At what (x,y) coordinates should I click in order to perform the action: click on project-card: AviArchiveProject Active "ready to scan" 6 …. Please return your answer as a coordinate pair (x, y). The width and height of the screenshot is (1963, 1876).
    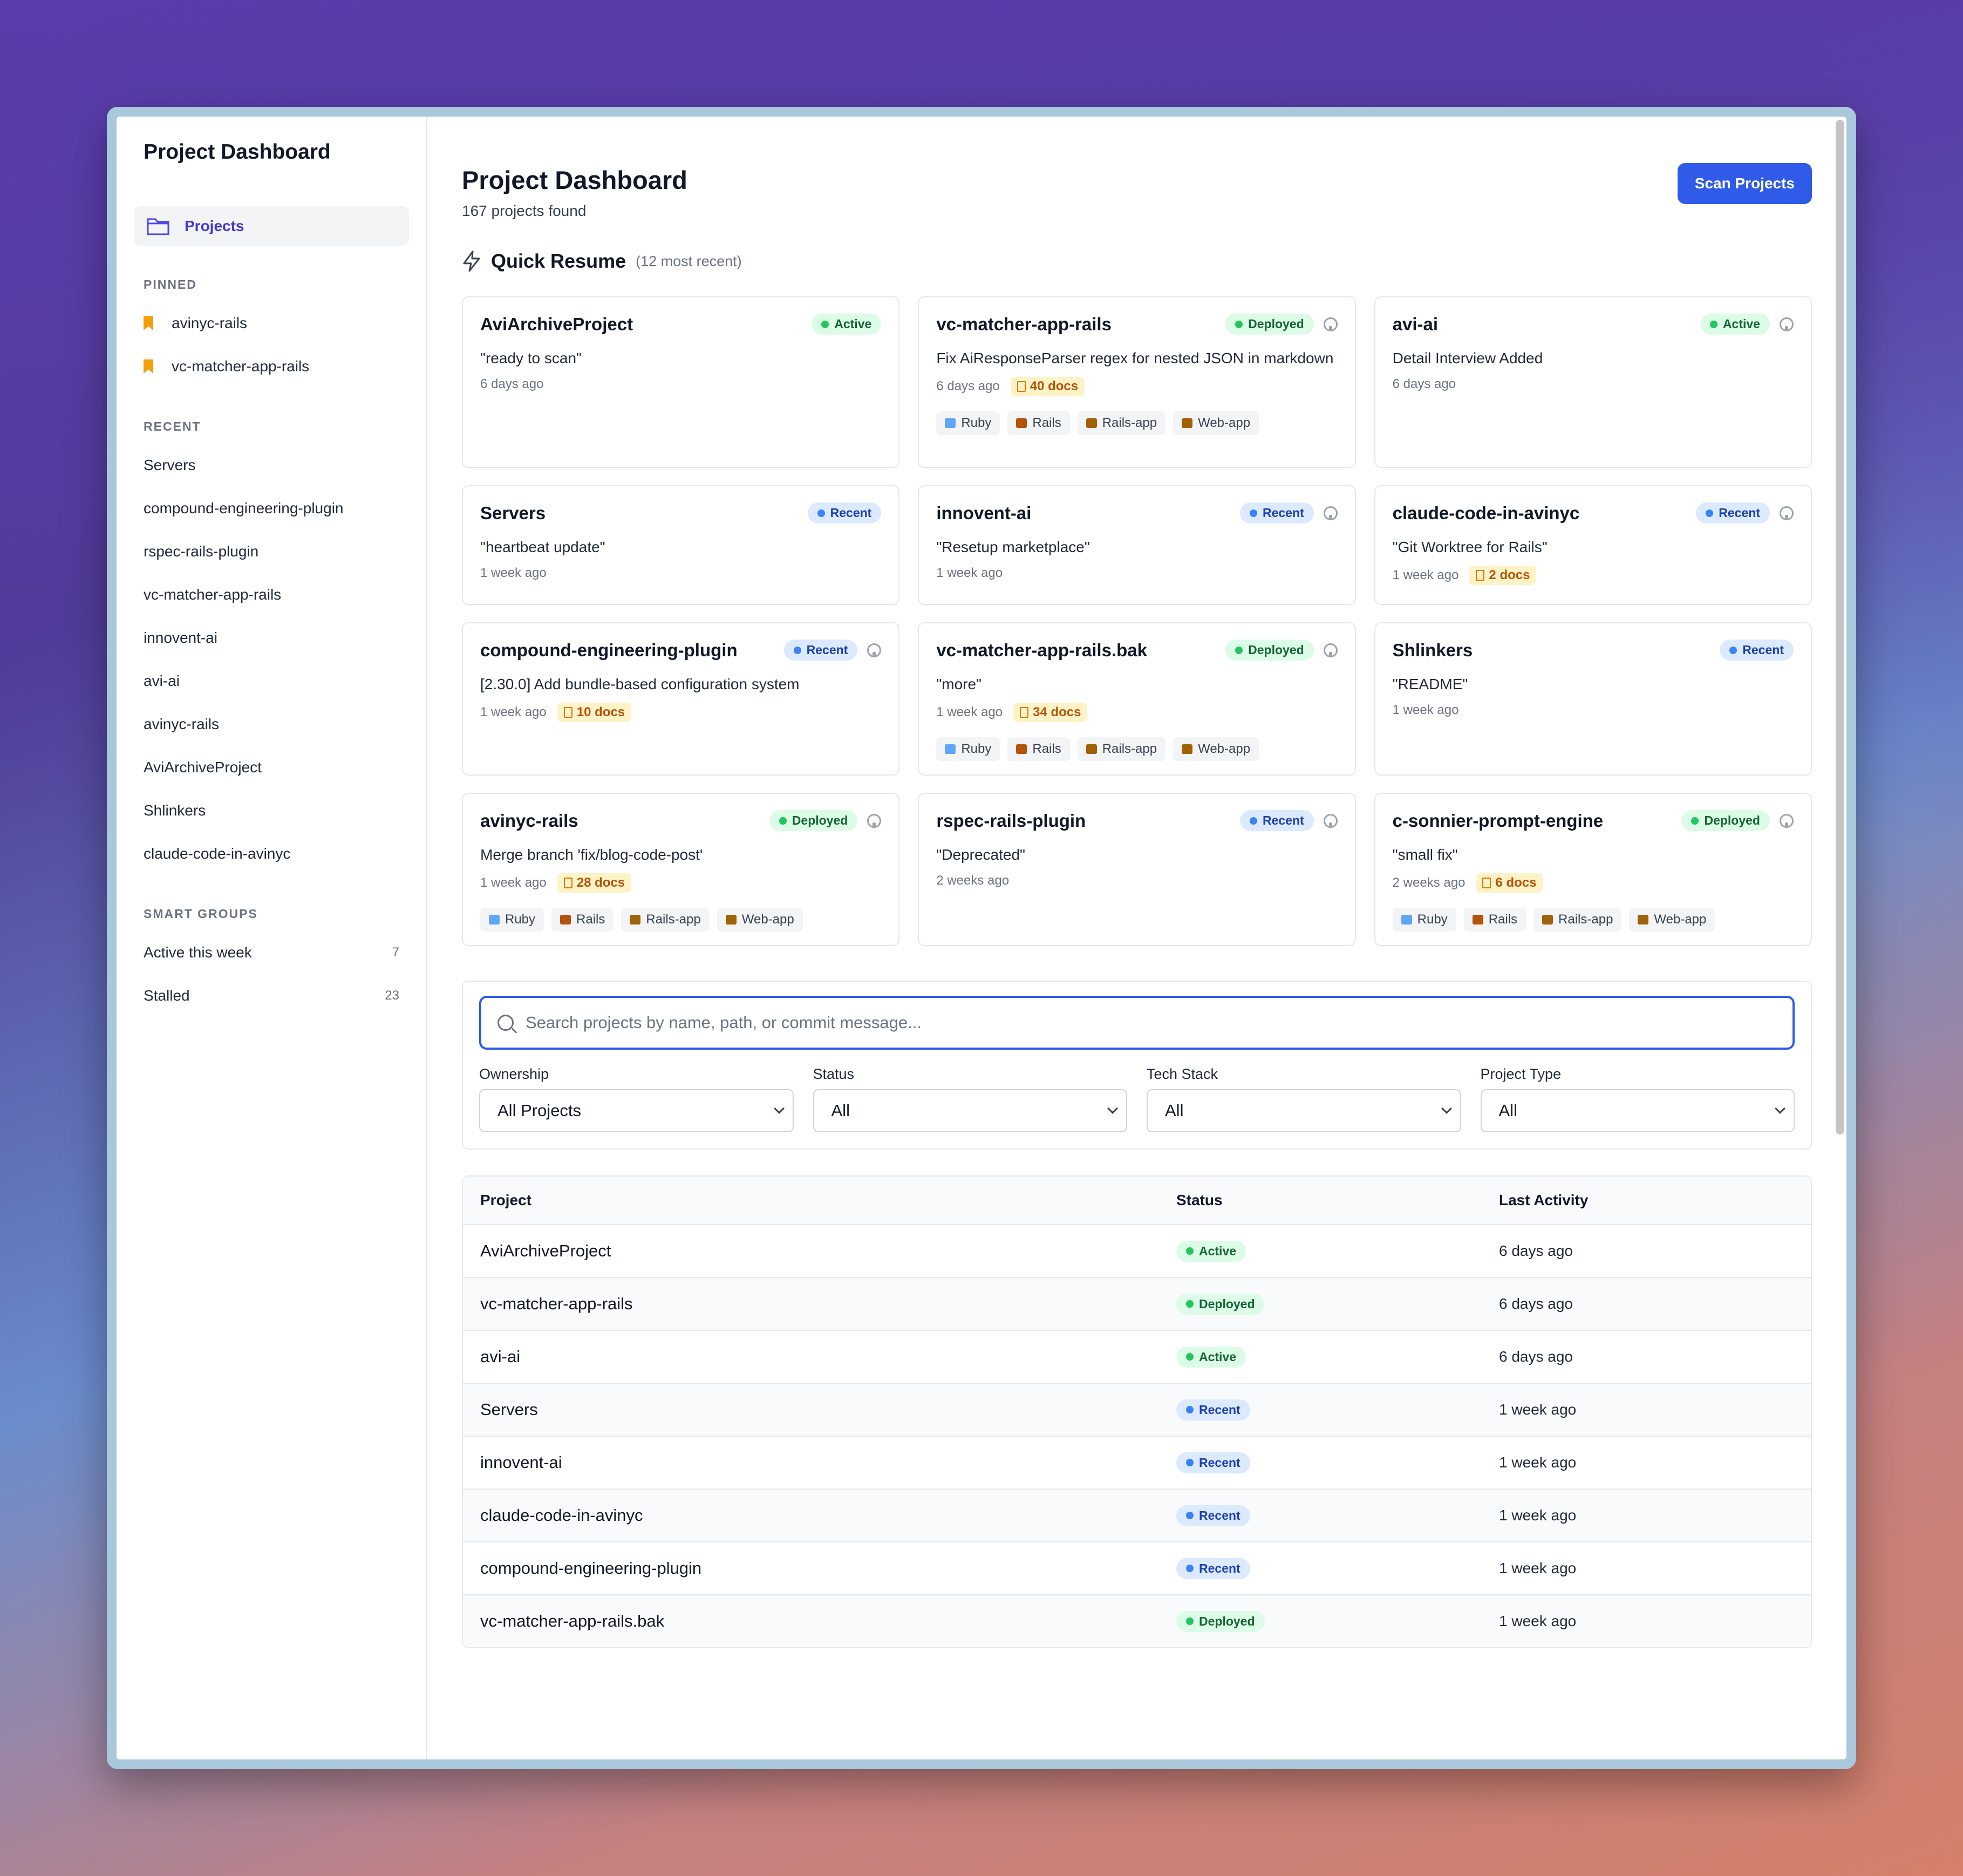
    Looking at the image, I should click on (681, 382).